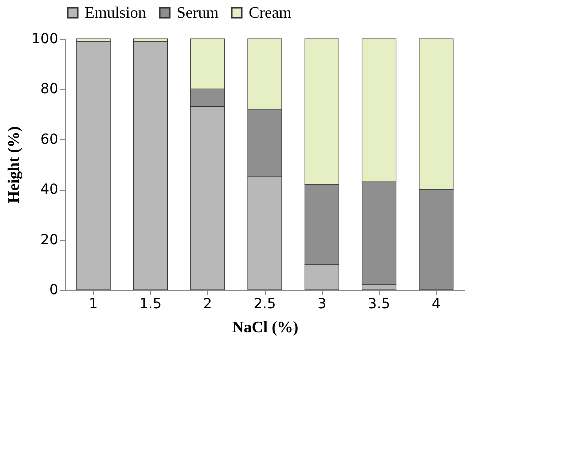 Image resolution: width=579 pixels, height=467 pixels. I want to click on y-tick-label: 60, so click(49, 140).